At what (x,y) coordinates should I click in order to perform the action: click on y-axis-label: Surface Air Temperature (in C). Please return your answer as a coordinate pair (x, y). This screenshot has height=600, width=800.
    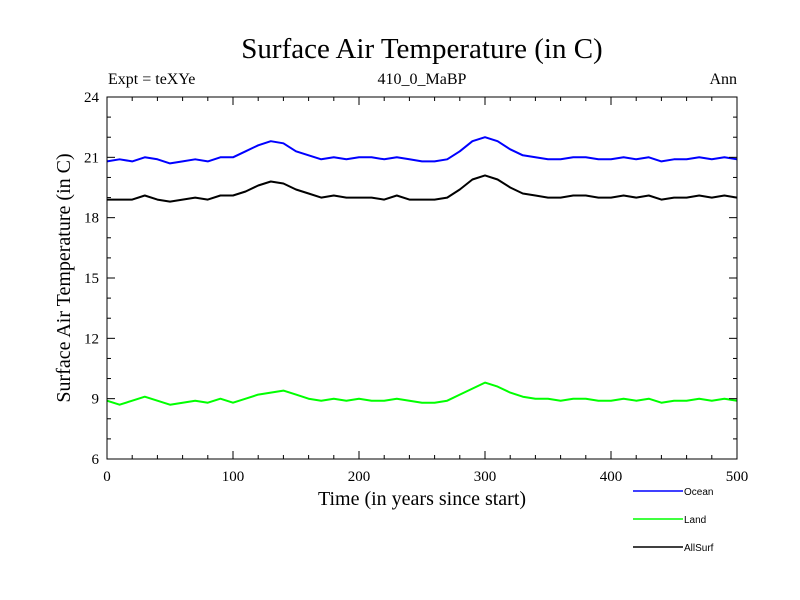
    Looking at the image, I should click on (64, 277).